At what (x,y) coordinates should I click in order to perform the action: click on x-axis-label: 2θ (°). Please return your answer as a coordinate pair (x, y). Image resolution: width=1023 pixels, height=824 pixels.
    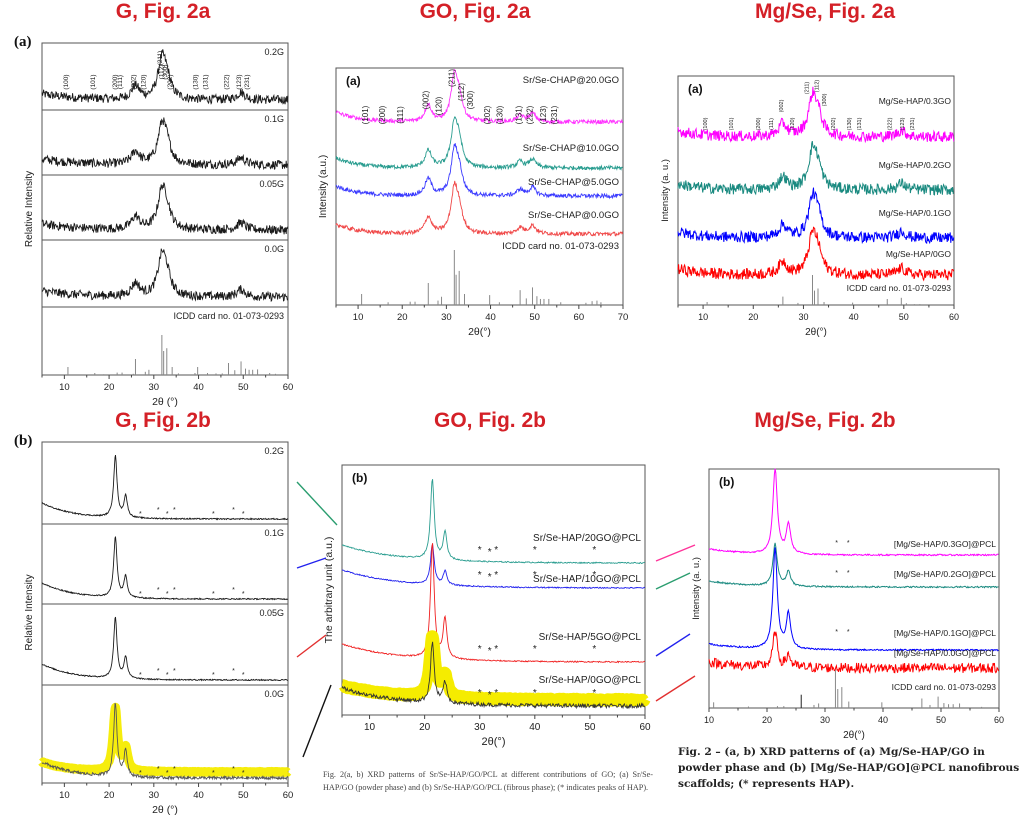
    Looking at the image, I should click on (165, 810).